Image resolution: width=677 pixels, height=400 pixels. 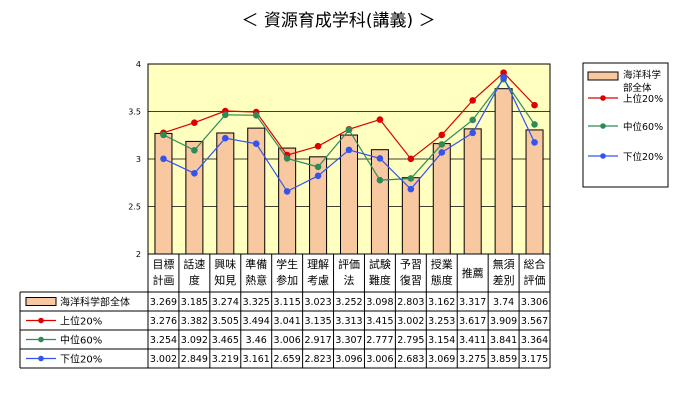 What do you see at coordinates (379, 302) in the screenshot?
I see `table-cell: 3.098` at bounding box center [379, 302].